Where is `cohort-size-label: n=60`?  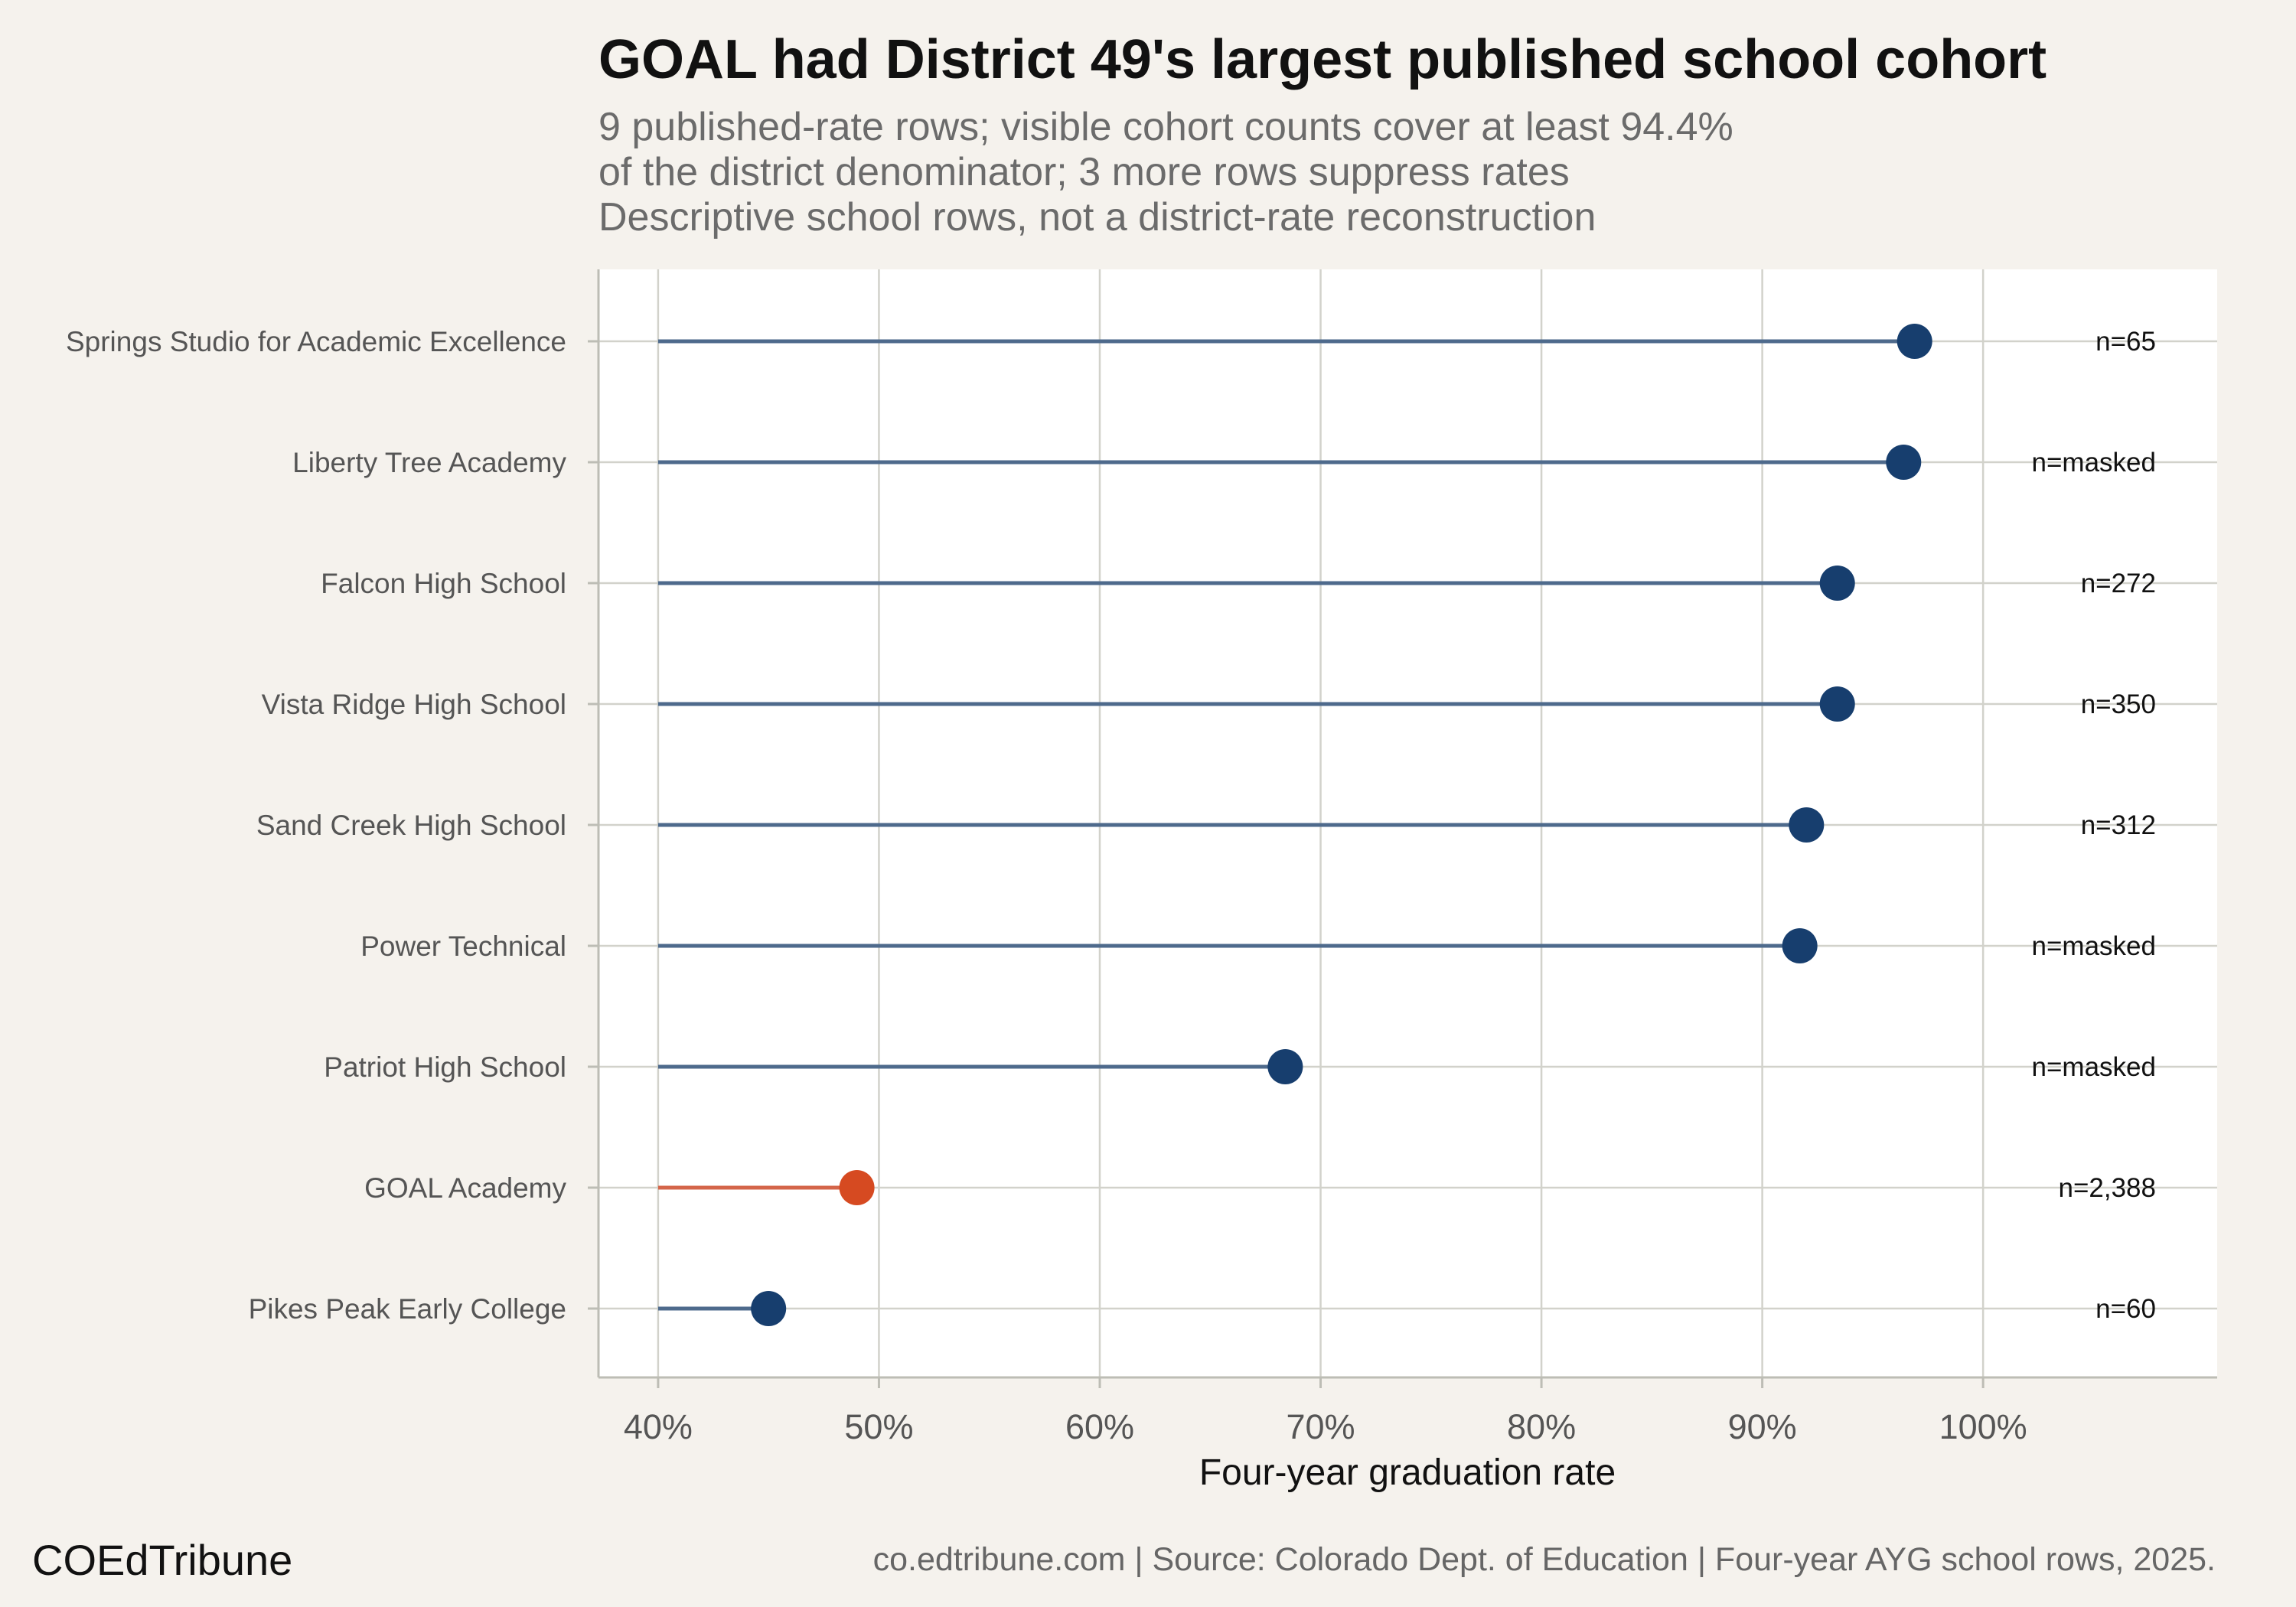
cohort-size-label: n=60 is located at coordinates (2125, 1309).